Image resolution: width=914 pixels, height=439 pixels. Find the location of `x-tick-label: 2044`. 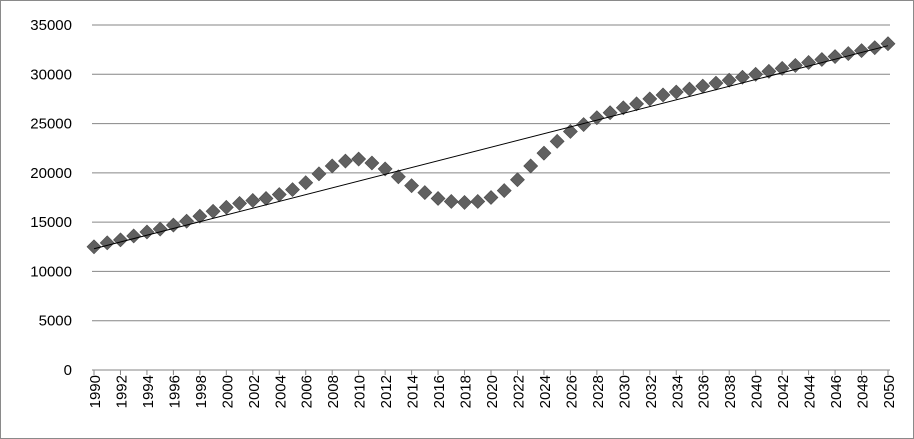

x-tick-label: 2044 is located at coordinates (810, 391).